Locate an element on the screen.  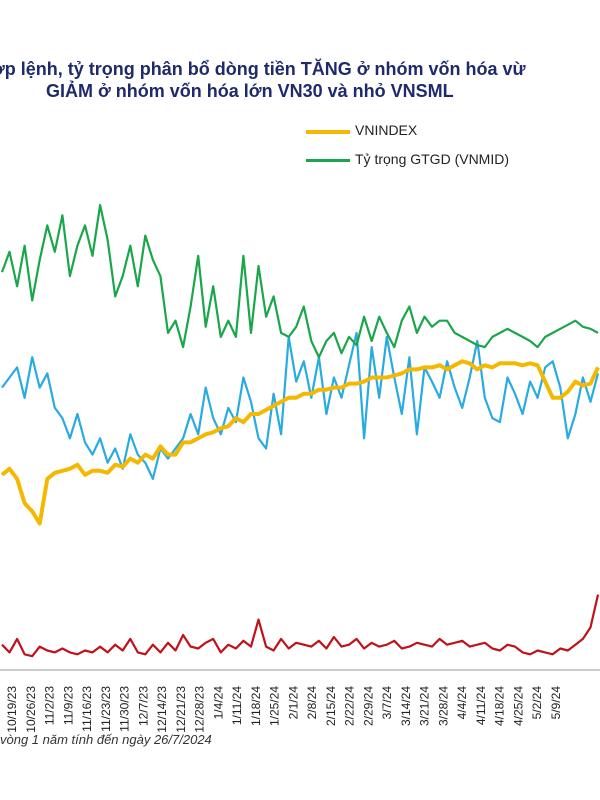
x-tick-label: 2/29/24 is located at coordinates (368, 706).